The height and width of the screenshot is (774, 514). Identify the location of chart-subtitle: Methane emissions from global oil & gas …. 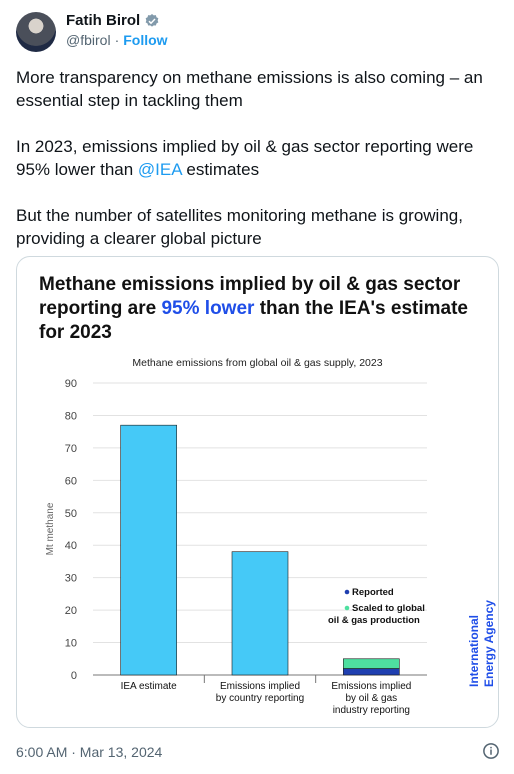
(257, 363).